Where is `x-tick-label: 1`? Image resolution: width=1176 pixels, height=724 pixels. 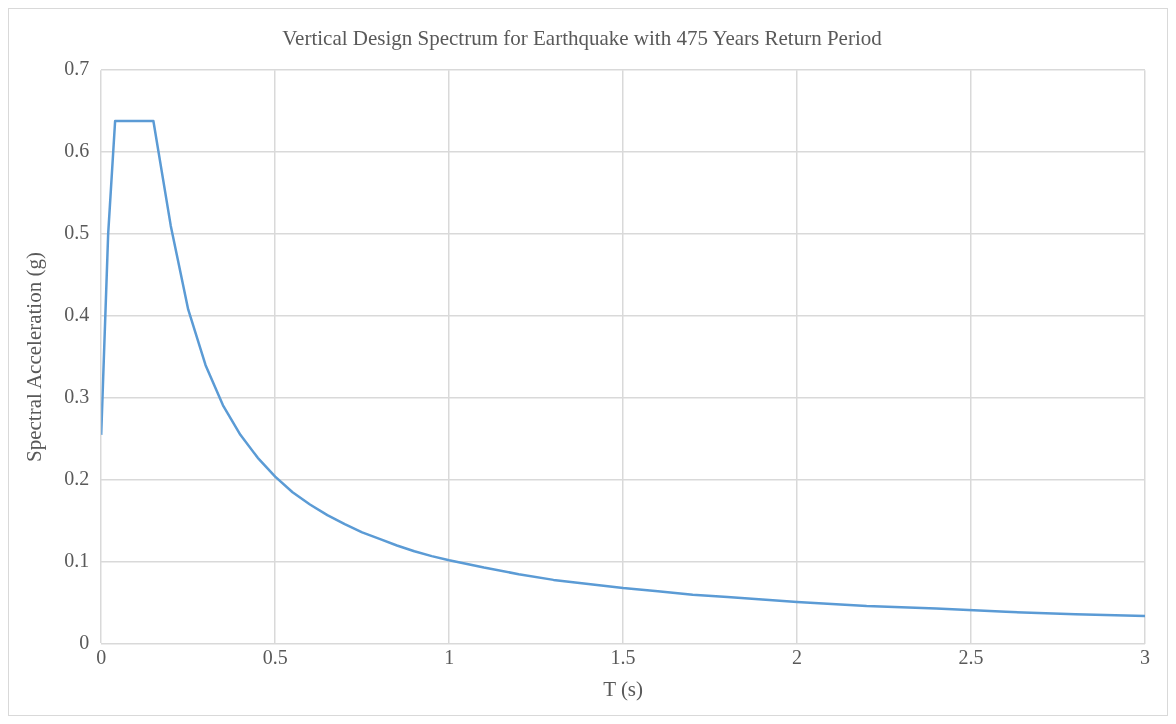
x-tick-label: 1 is located at coordinates (449, 657).